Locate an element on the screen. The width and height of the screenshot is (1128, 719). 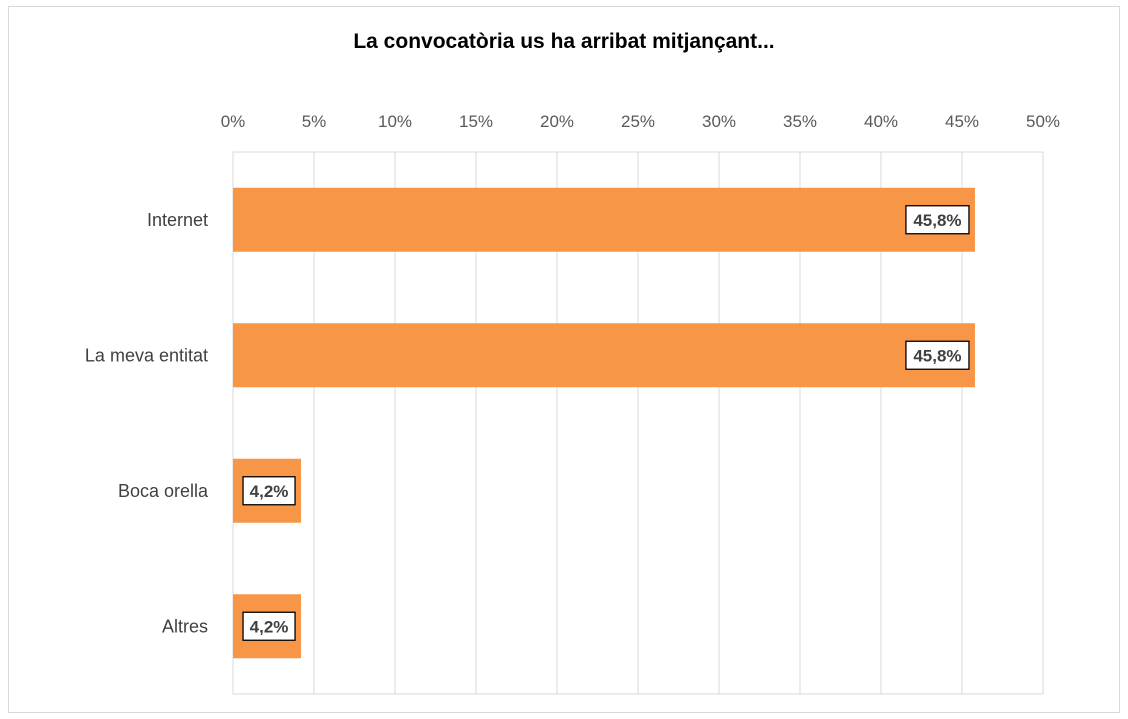
x-tick-label: 30% is located at coordinates (719, 121).